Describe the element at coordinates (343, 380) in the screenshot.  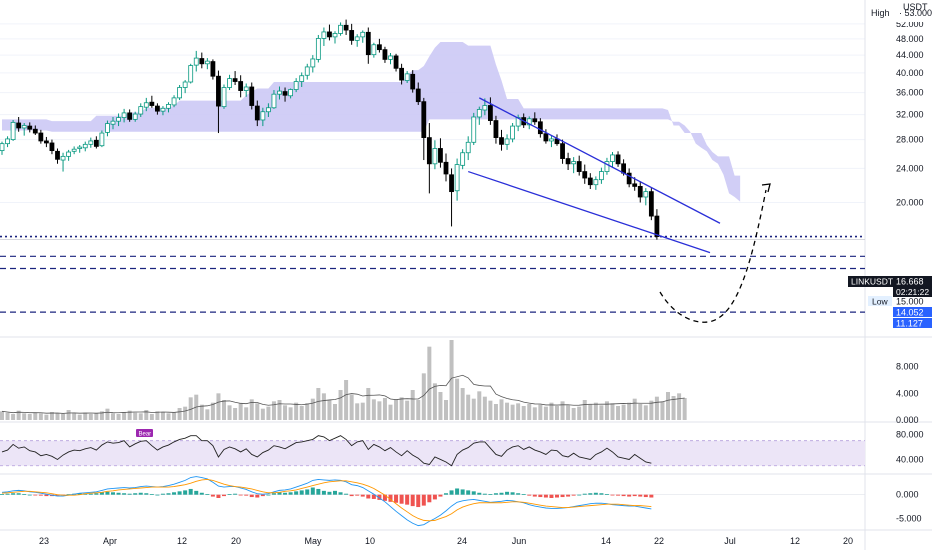
I see `volume-pane` at that location.